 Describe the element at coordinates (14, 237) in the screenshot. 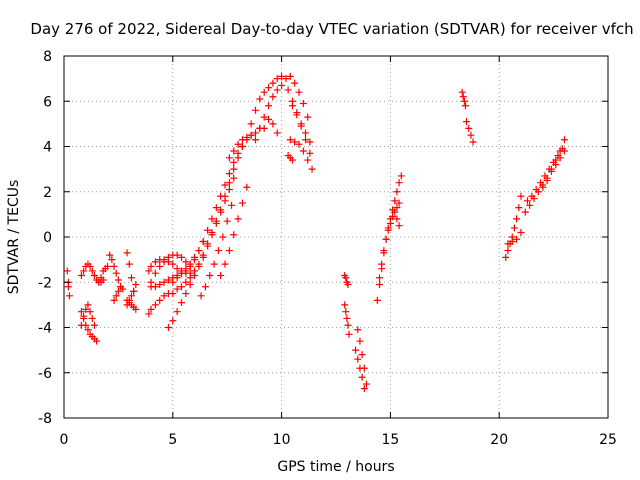

I see `y-axis-label: SDTVAR / TECUs` at that location.